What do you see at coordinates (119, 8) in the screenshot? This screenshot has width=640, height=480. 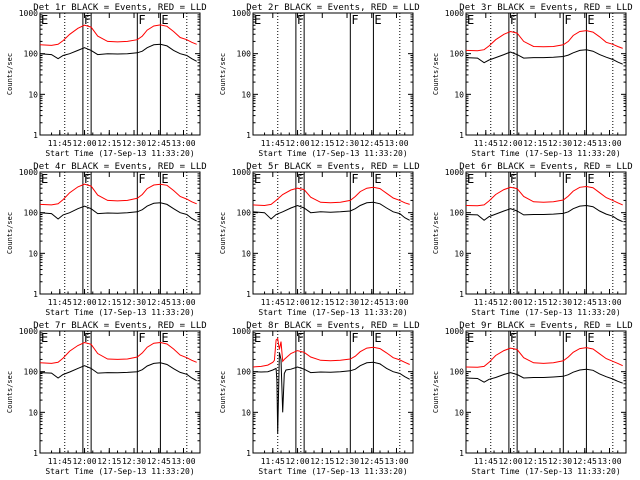 I see `chart-title: Det 1r BLACK = Events, RED = LLD` at bounding box center [119, 8].